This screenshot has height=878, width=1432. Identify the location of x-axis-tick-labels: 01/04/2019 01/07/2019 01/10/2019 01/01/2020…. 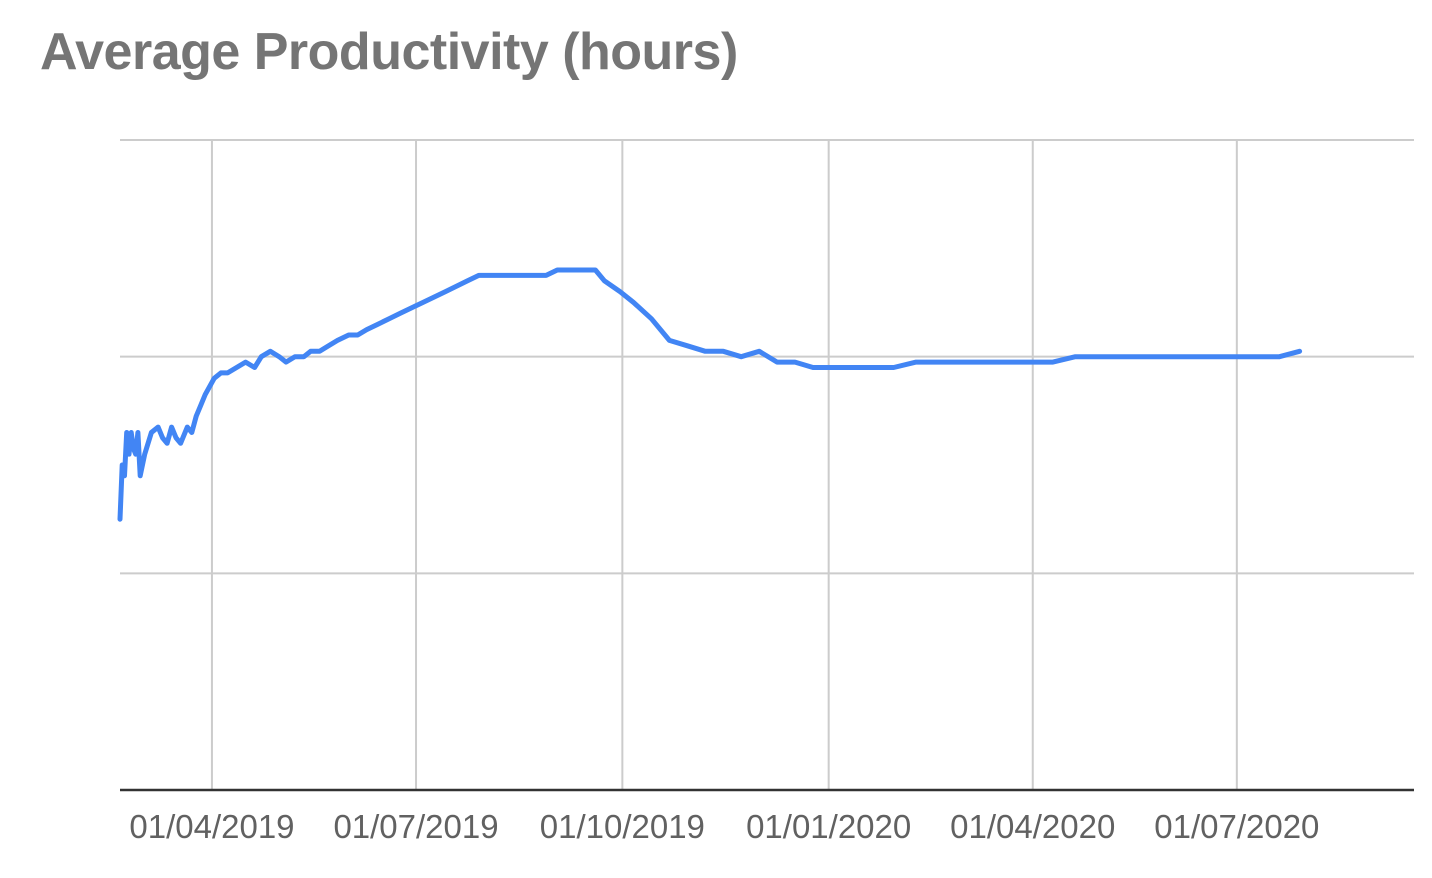
(724, 826).